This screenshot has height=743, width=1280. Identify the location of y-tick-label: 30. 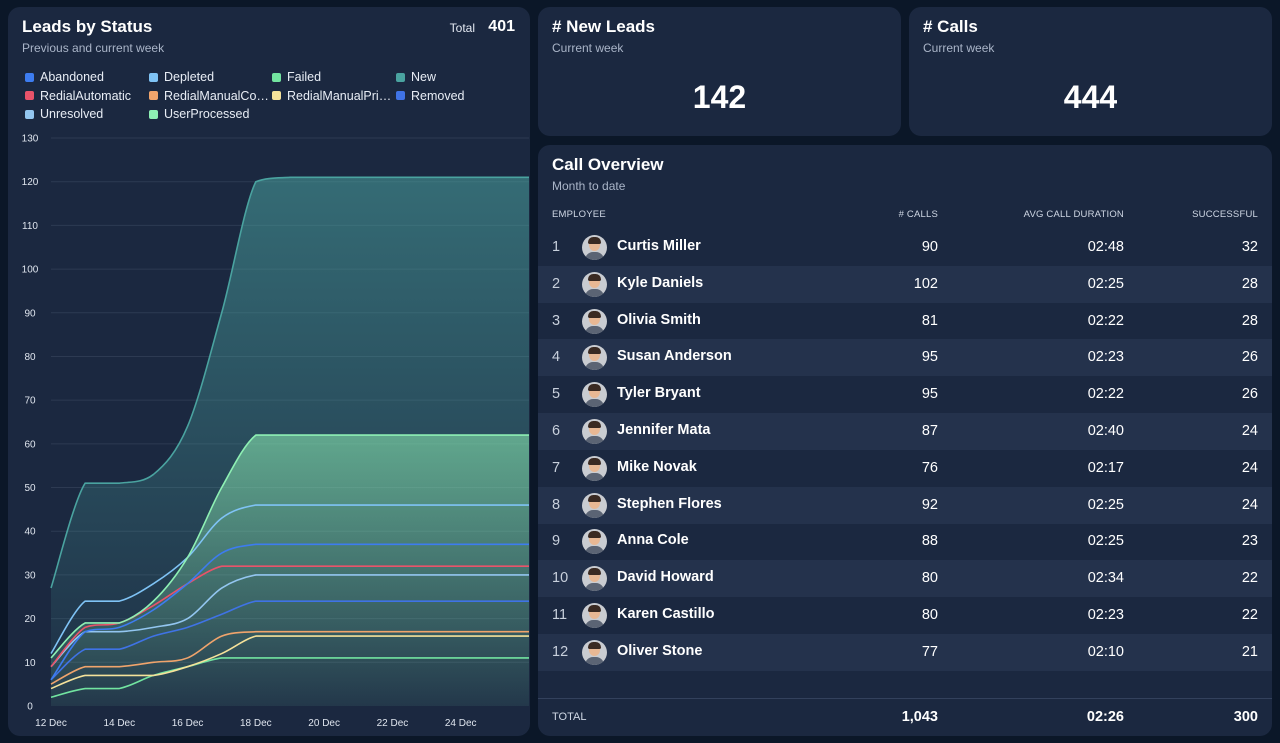
(30, 575).